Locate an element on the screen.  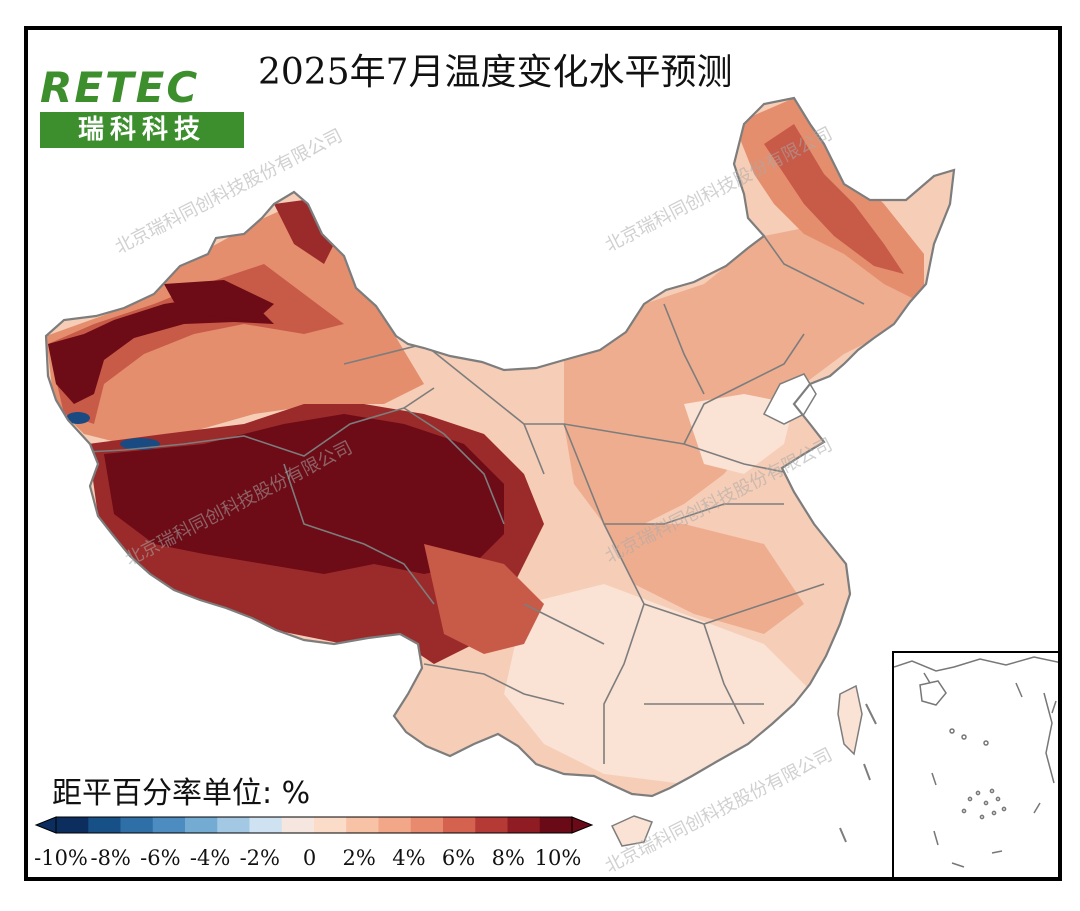
colorbar-max-arrow is located at coordinates (582, 825).